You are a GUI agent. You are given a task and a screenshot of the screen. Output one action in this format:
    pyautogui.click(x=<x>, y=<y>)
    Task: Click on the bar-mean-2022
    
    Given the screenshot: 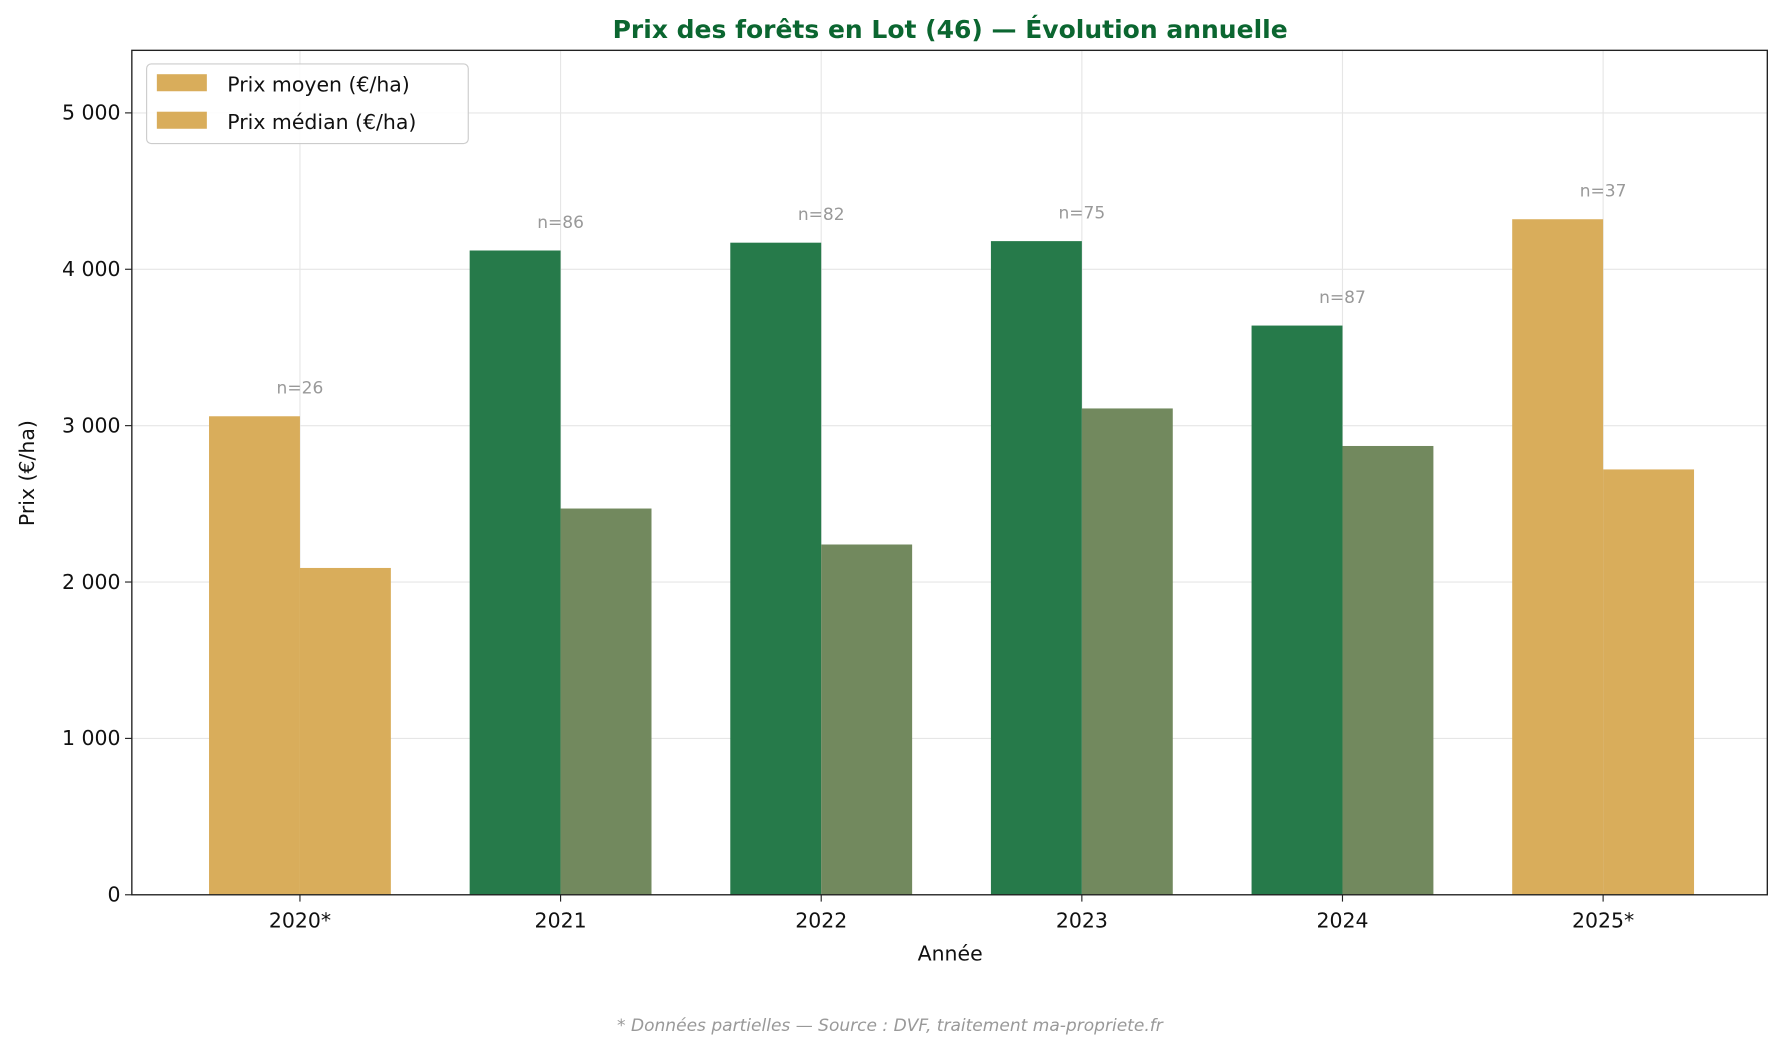 What is the action you would take?
    pyautogui.click(x=776, y=568)
    